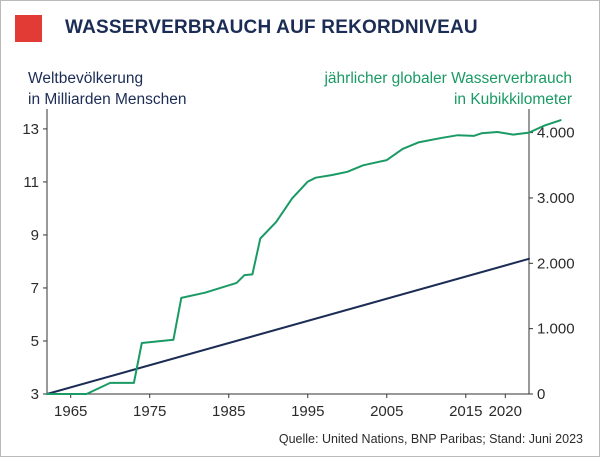 The height and width of the screenshot is (457, 600). Describe the element at coordinates (271, 27) in the screenshot. I see `chart-title: WASSERVERBRAUCH AUF REKORDNIVEAU` at that location.